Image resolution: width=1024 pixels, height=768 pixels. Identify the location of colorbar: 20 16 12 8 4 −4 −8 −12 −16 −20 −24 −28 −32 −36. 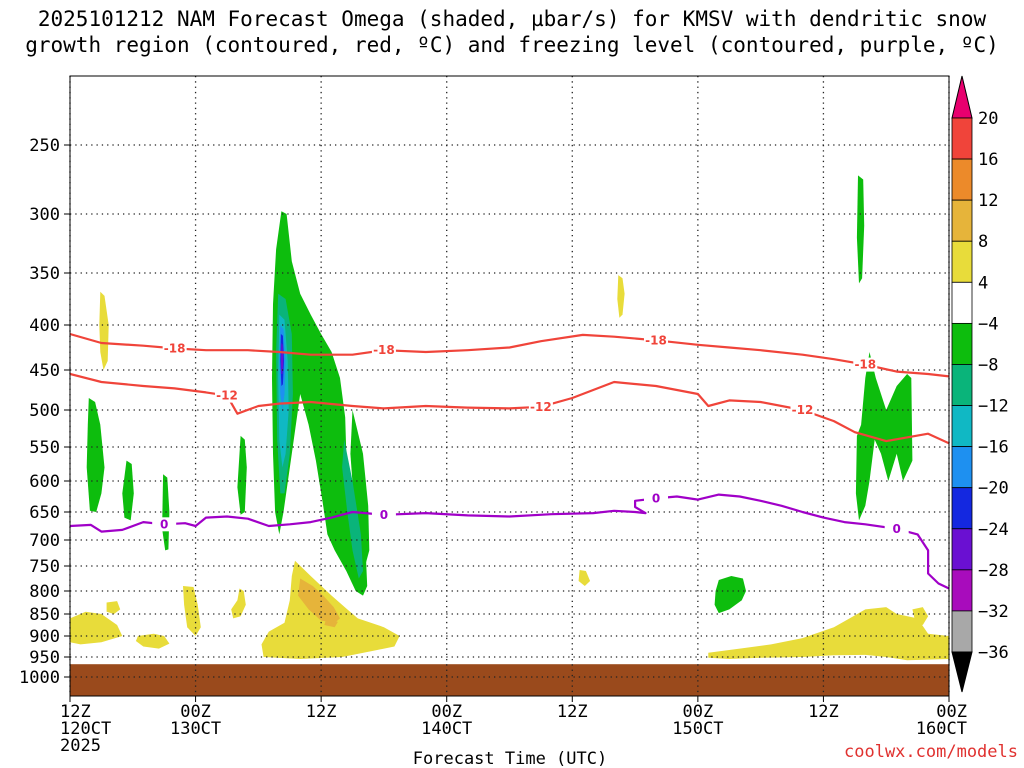
(980, 384).